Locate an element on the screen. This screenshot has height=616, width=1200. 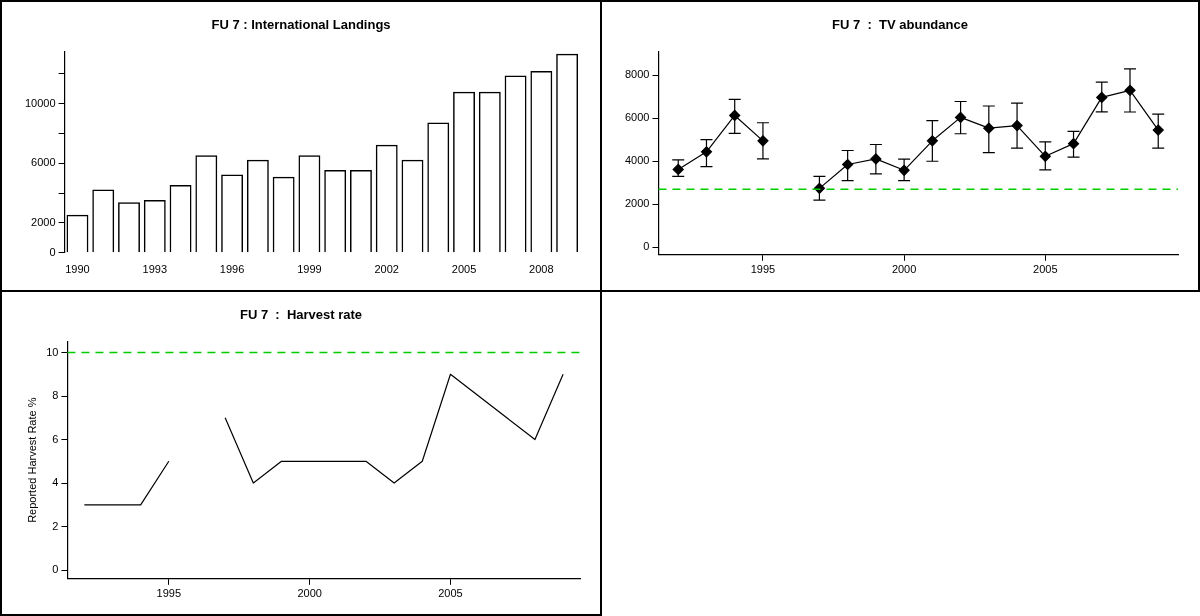
y-tick-label: 4000 is located at coordinates (637, 160).